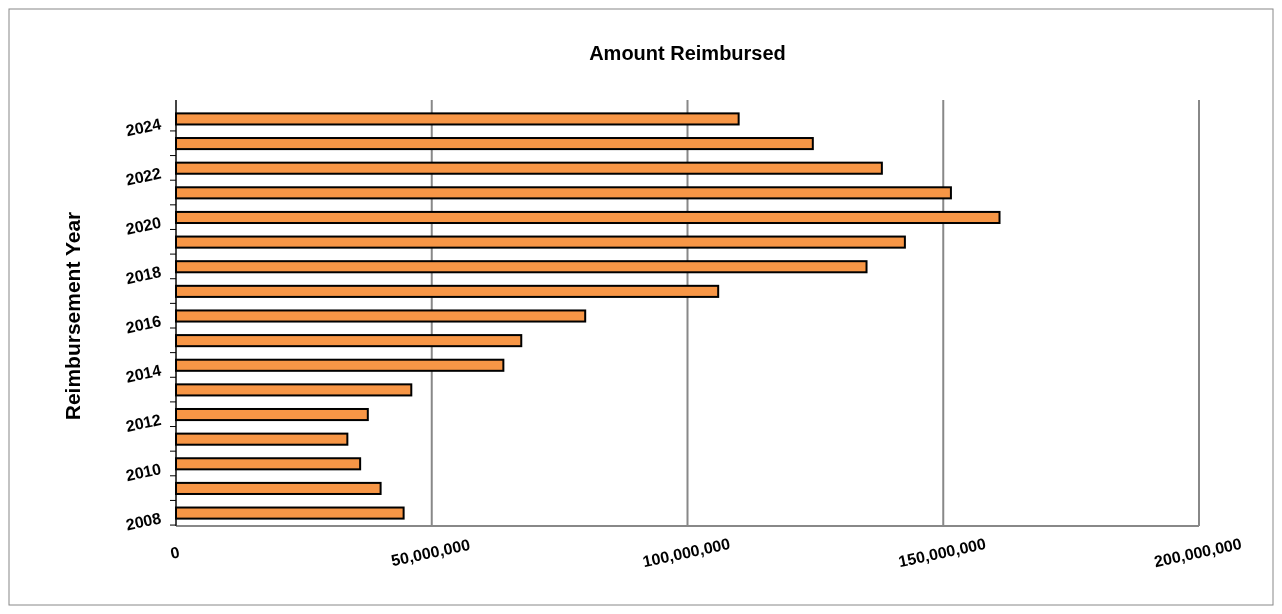  What do you see at coordinates (143, 422) in the screenshot?
I see `y-tick-label: 2012` at bounding box center [143, 422].